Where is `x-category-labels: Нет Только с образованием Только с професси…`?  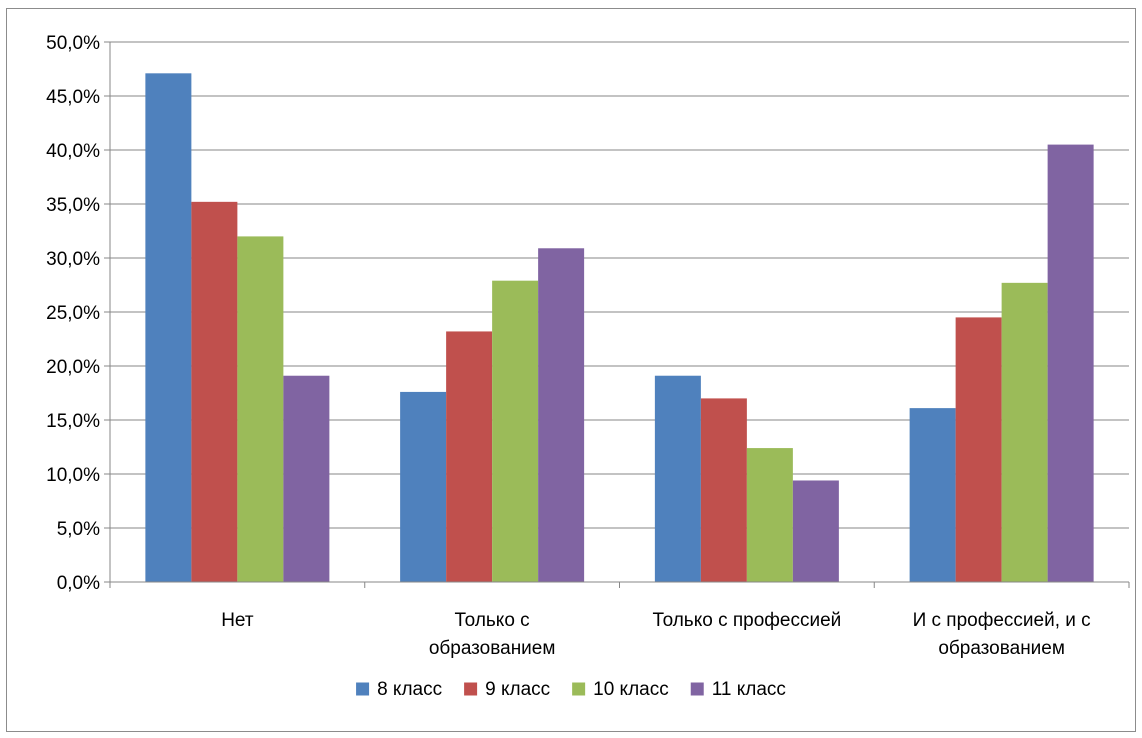 x-category-labels: Нет Только с образованием Только с професси… is located at coordinates (655, 634).